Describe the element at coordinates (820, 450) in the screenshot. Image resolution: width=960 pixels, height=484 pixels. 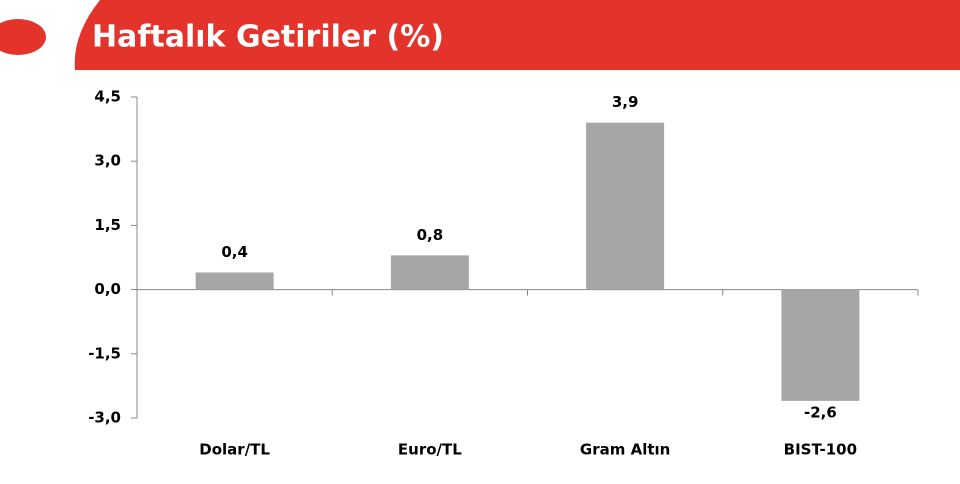
I see `x-tick-label: BIST-100` at that location.